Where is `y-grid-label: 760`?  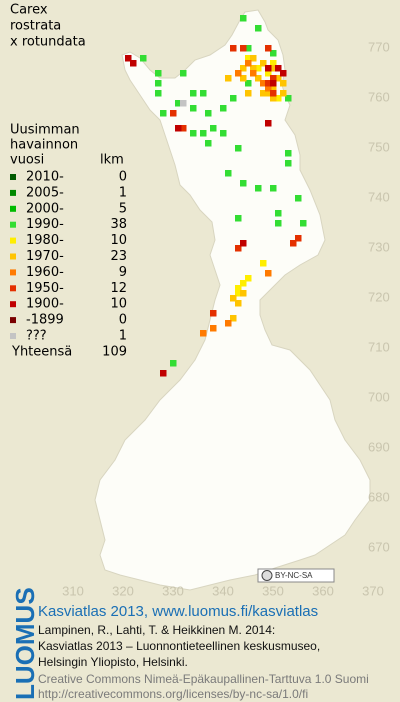 y-grid-label: 760 is located at coordinates (379, 96).